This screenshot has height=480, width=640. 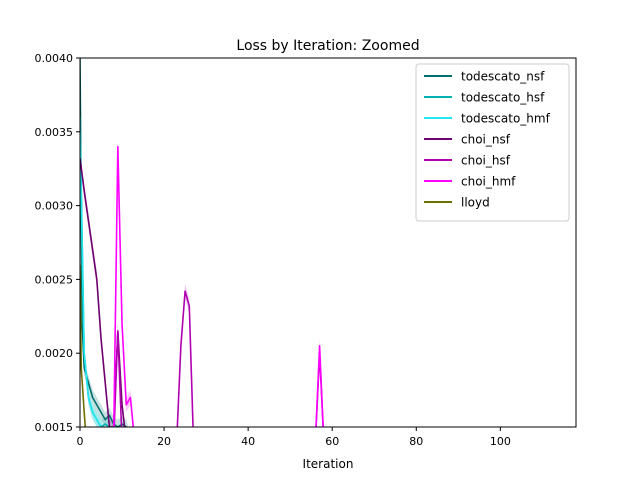 I want to click on legend-label: choi_hmf, so click(x=488, y=182).